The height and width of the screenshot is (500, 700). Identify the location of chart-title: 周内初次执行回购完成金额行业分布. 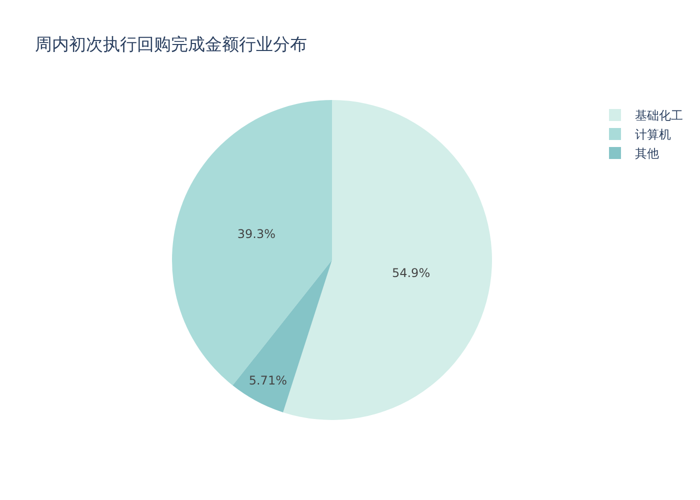
(171, 45).